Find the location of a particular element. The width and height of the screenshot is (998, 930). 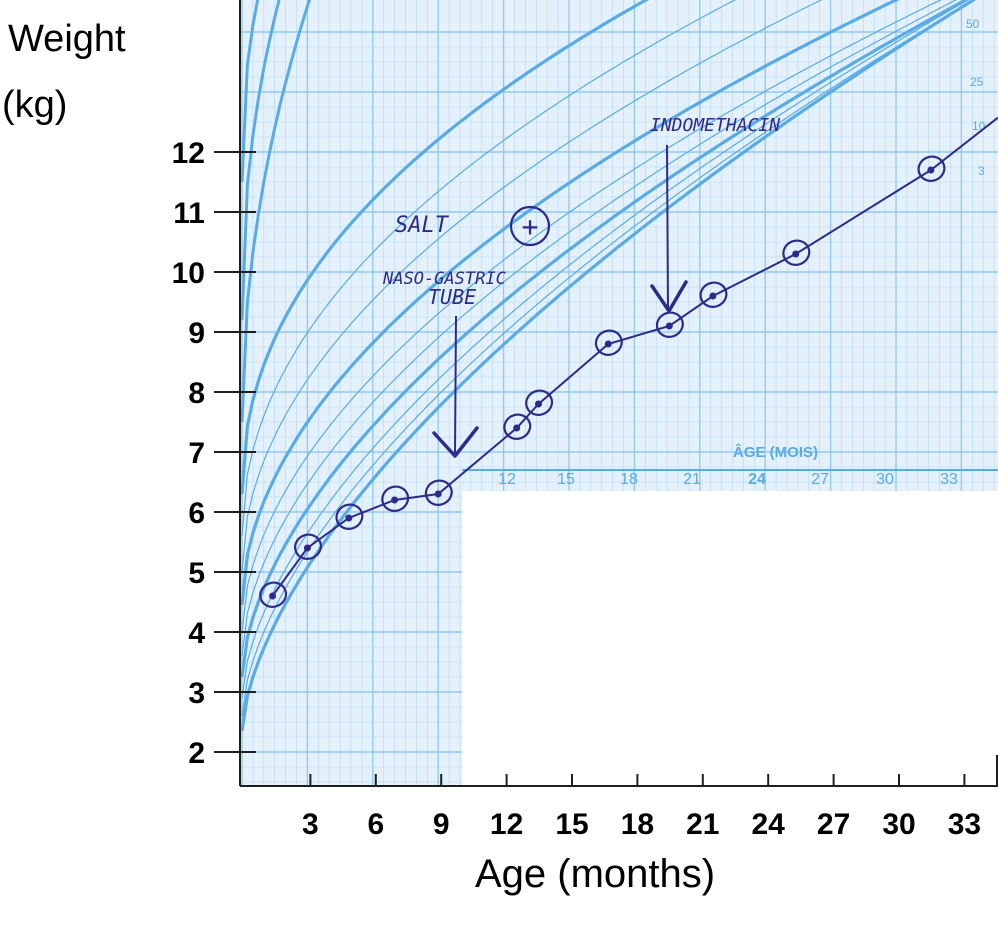

y-tick-label: 10 is located at coordinates (188, 273).